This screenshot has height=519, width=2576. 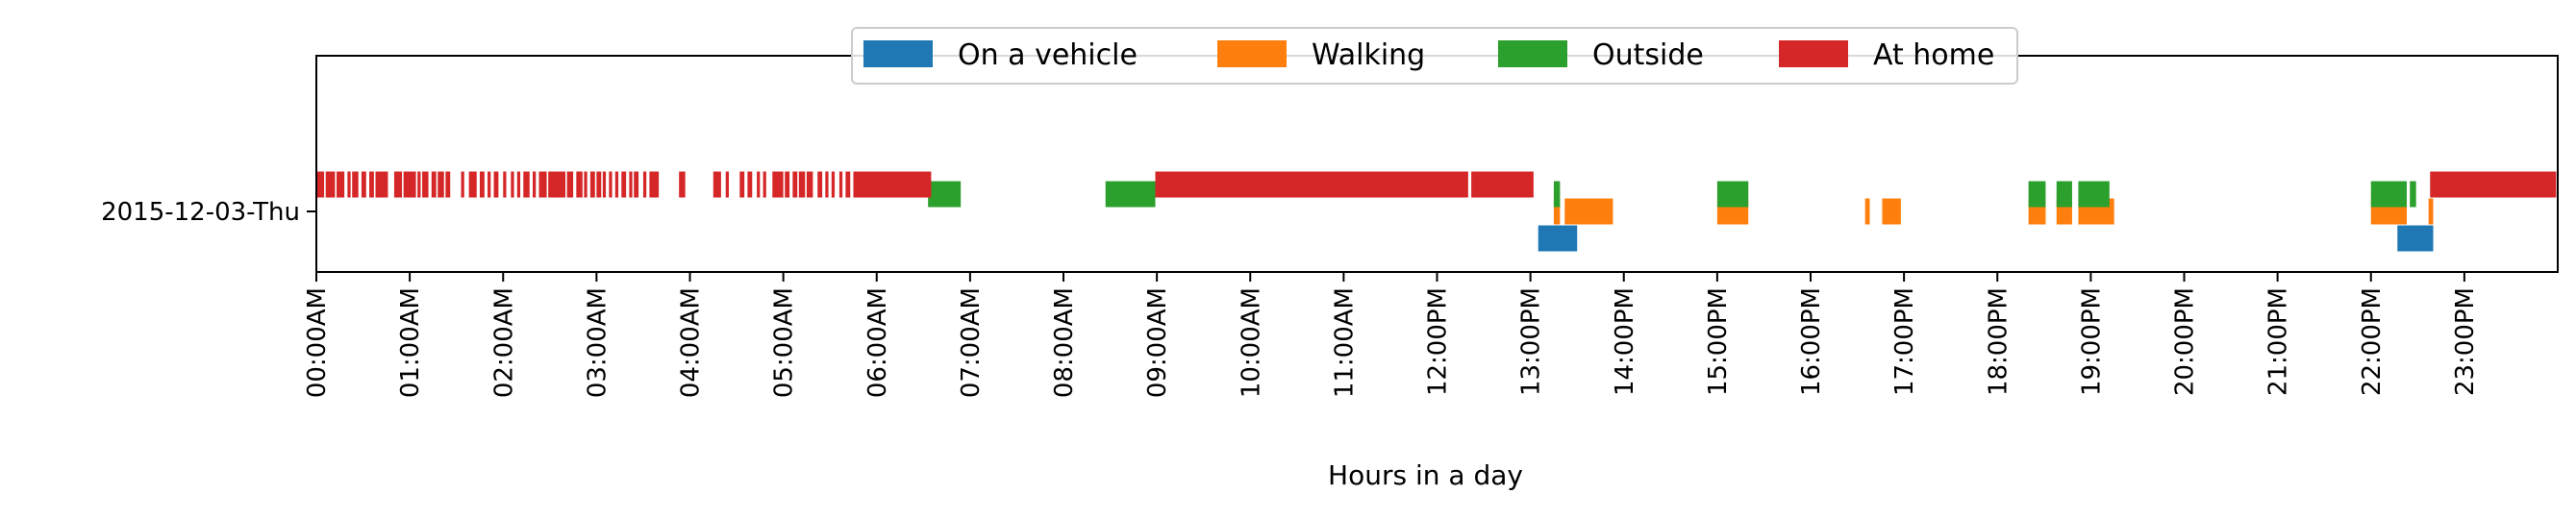 I want to click on x-tick-label-16: 16:00PM, so click(x=1811, y=341).